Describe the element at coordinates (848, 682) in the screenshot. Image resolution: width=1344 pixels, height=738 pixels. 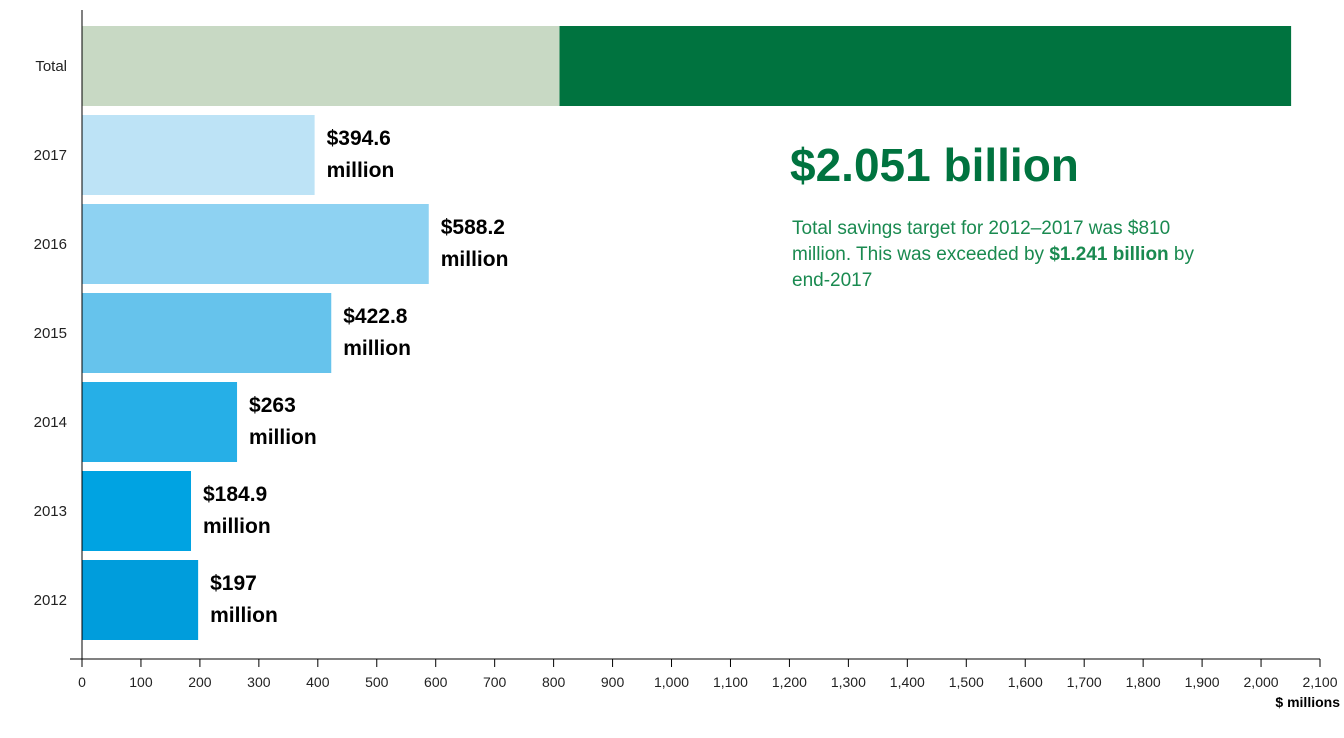
I see `x-tick-label: 1,300` at that location.